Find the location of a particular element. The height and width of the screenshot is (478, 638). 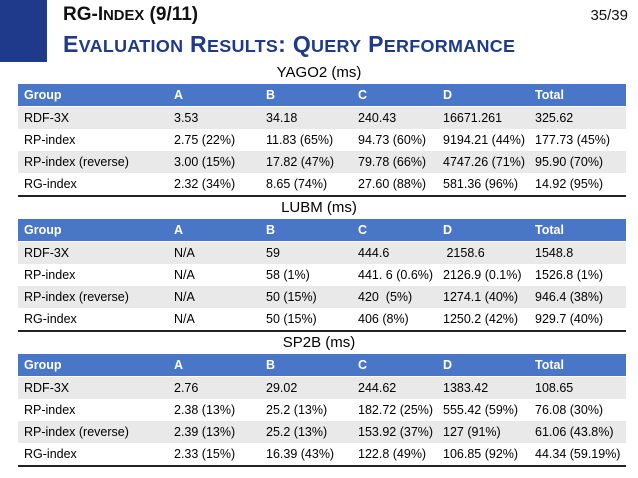

cell: 94.73 (60%) is located at coordinates (394, 140).